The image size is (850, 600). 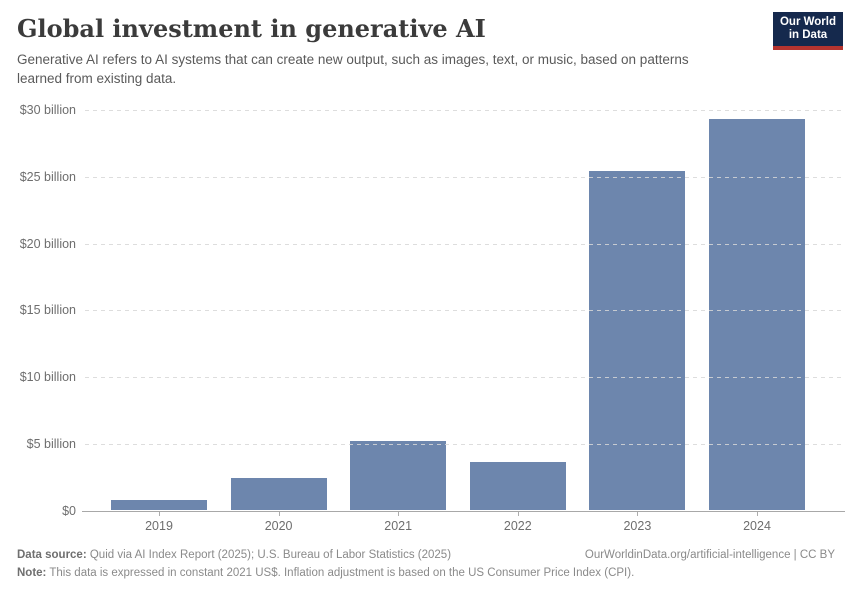 I want to click on bar-2022, so click(x=517, y=486).